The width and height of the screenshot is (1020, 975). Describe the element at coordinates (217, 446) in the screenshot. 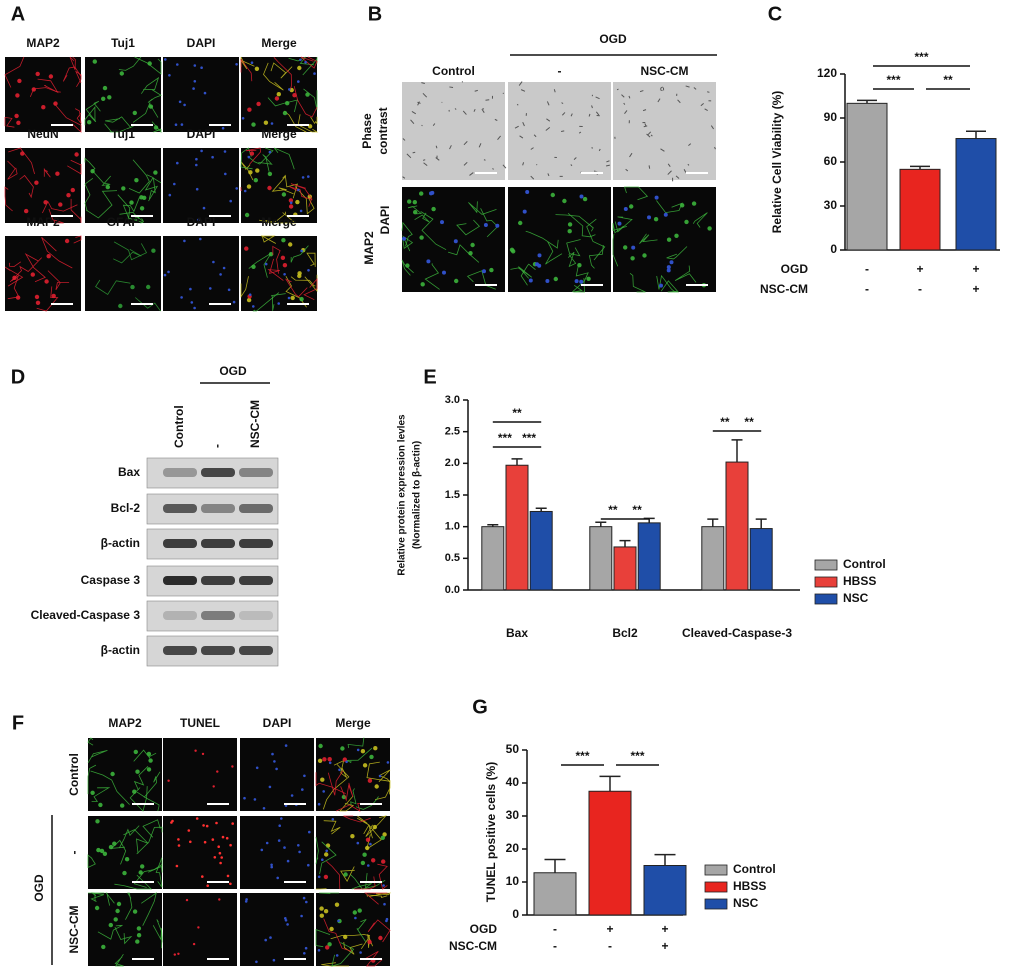

I see `lane-label: -` at that location.